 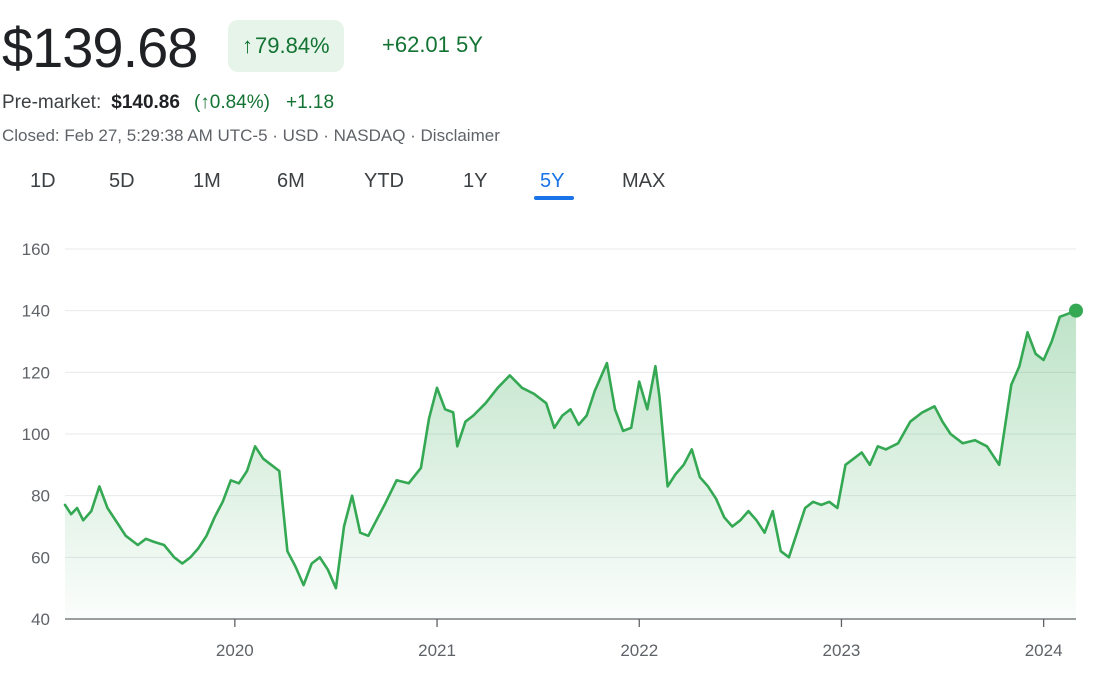 What do you see at coordinates (291, 181) in the screenshot?
I see `tab-6m: 6M` at bounding box center [291, 181].